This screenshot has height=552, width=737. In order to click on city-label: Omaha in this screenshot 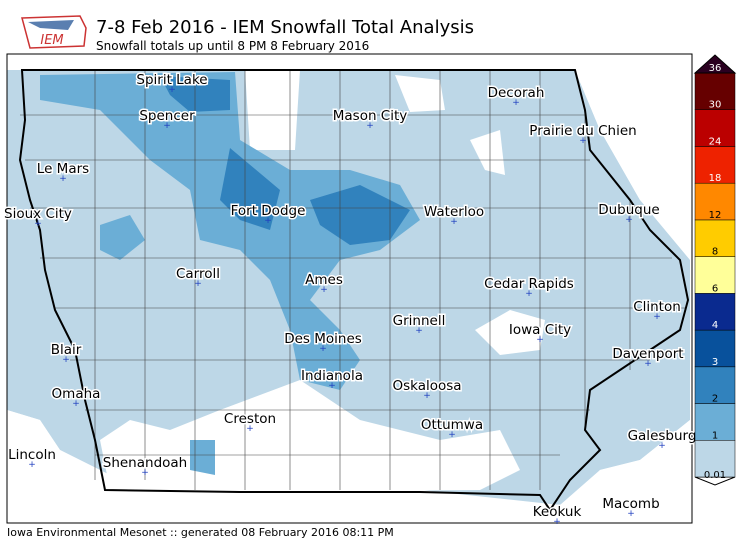, I will do `click(76, 394)`.